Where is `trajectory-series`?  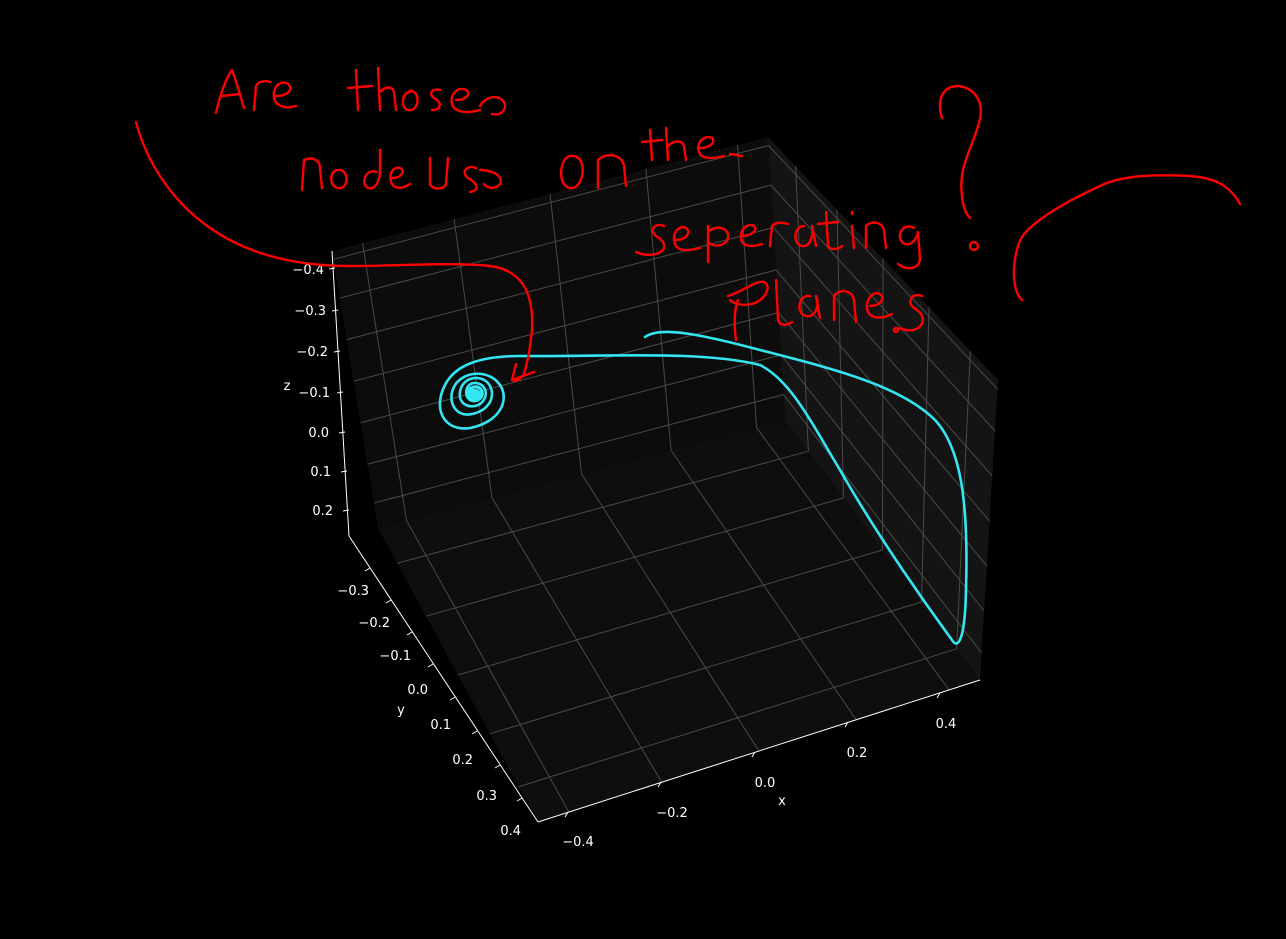
trajectory-series is located at coordinates (703, 487).